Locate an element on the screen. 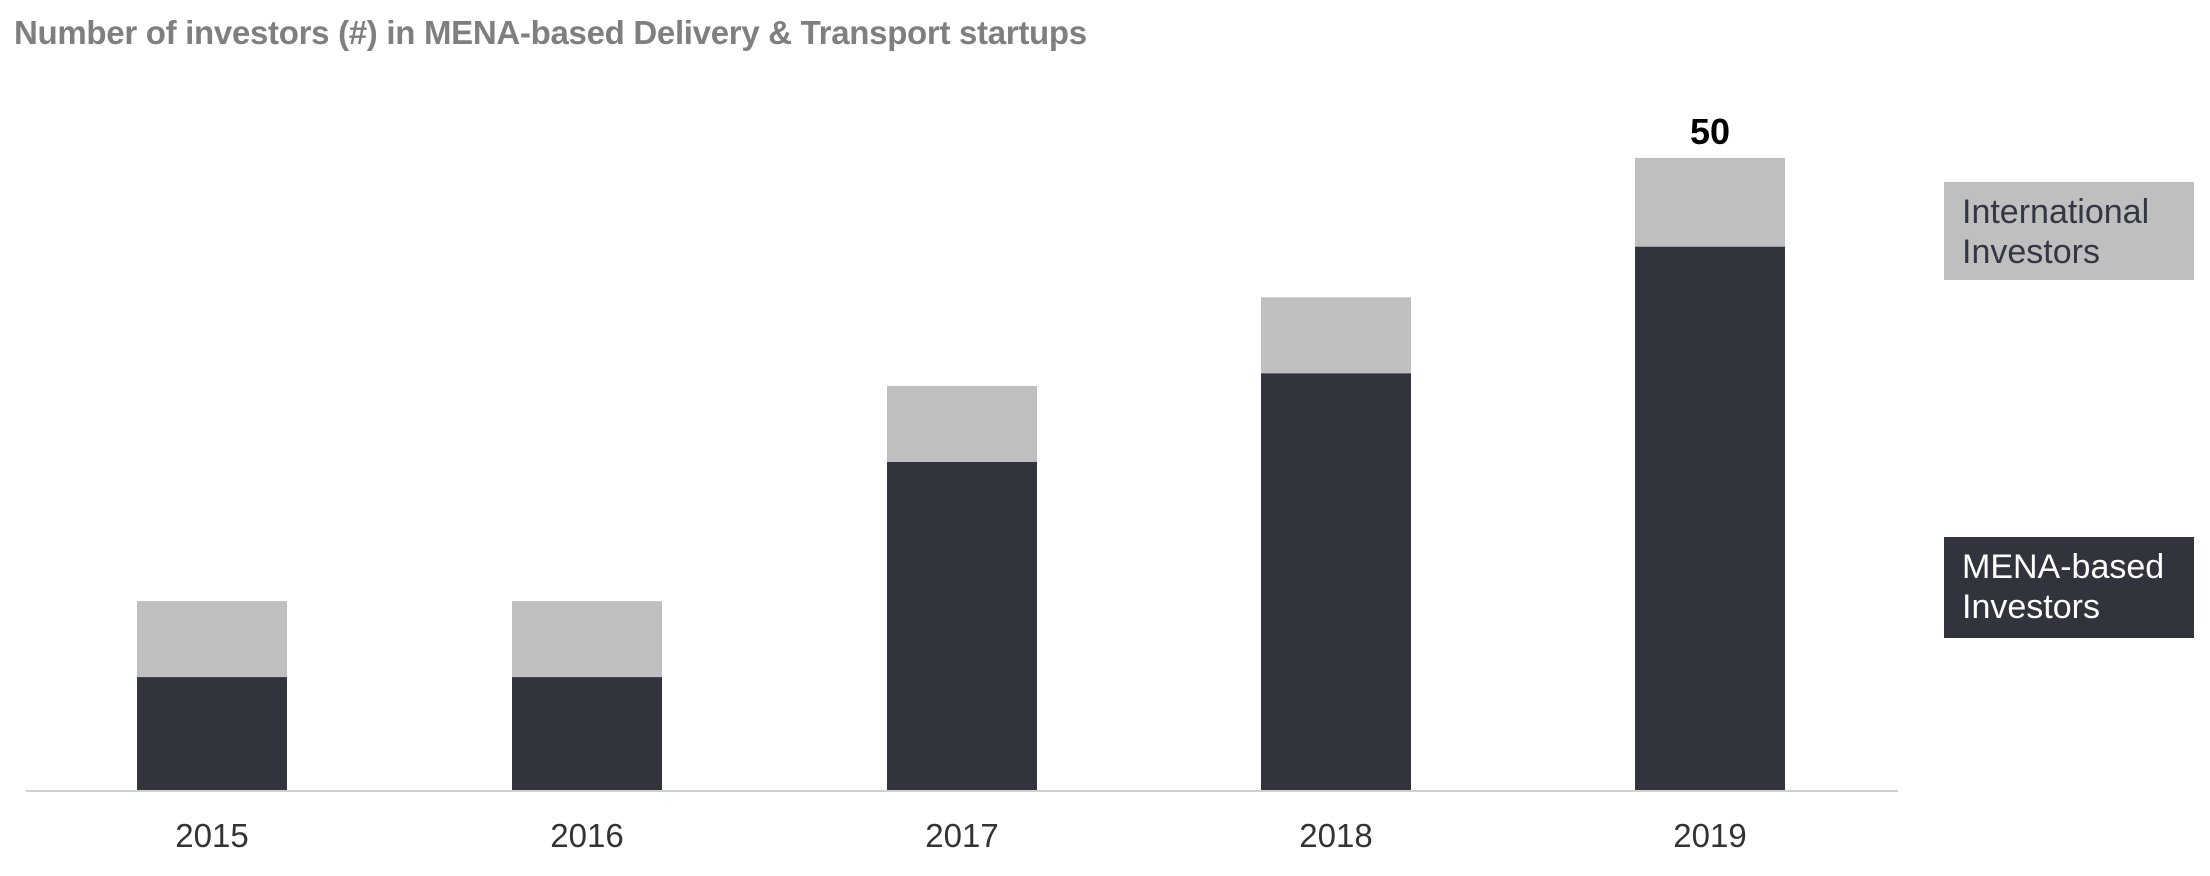 This screenshot has width=2210, height=876. bar-international-2015 is located at coordinates (212, 639).